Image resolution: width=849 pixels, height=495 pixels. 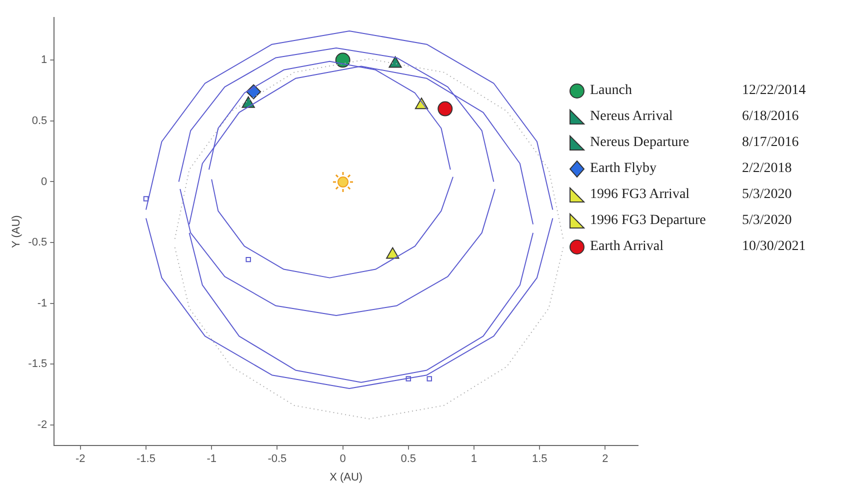 I want to click on text: 2/2/2018, so click(x=767, y=169).